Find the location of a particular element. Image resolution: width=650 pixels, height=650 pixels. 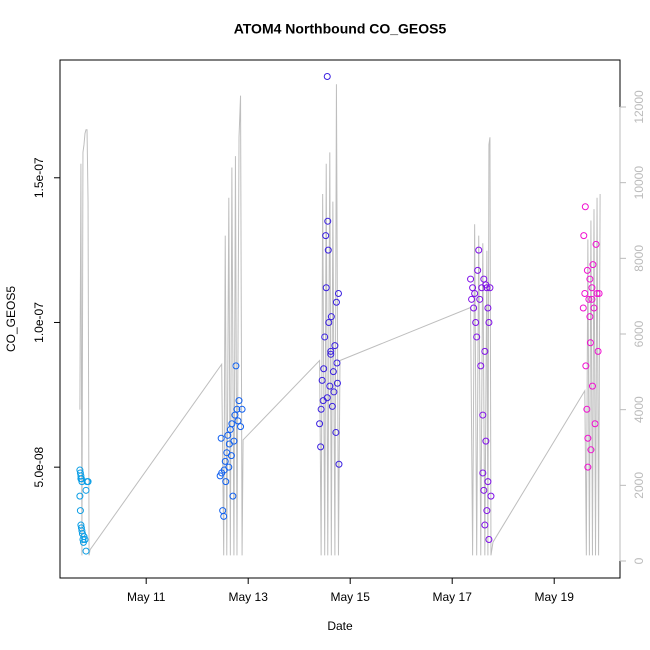

y2-tick-label: 12000 is located at coordinates (639, 107).